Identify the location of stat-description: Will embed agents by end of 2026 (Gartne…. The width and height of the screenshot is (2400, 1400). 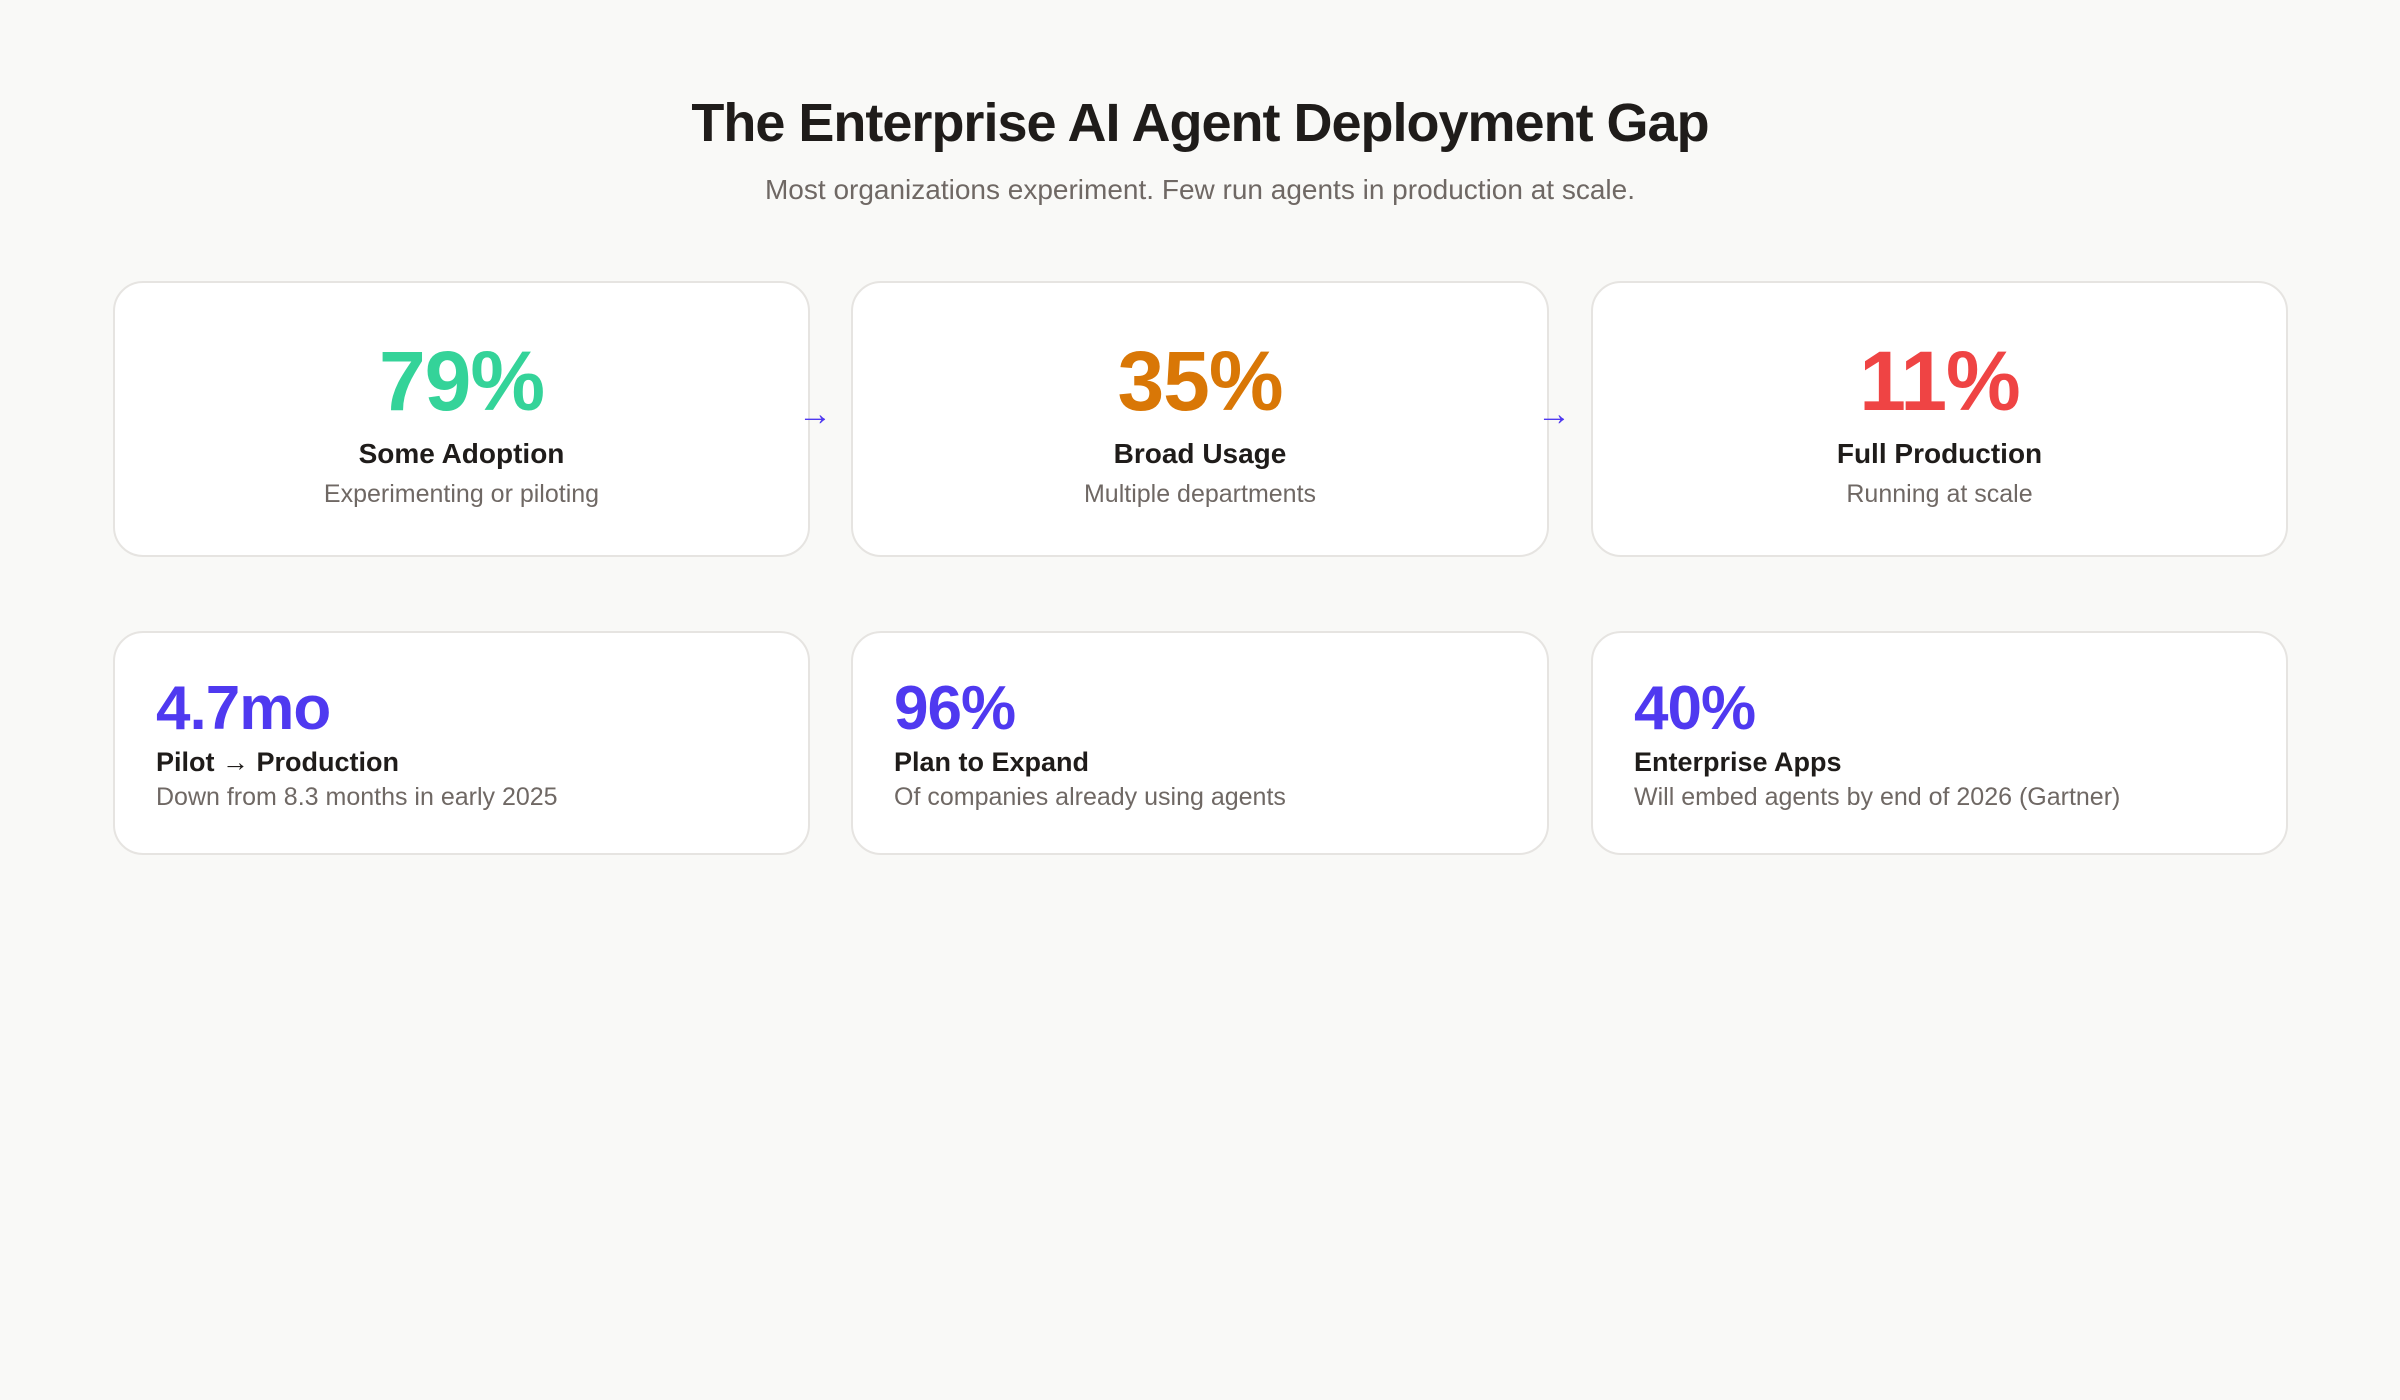
(1877, 797).